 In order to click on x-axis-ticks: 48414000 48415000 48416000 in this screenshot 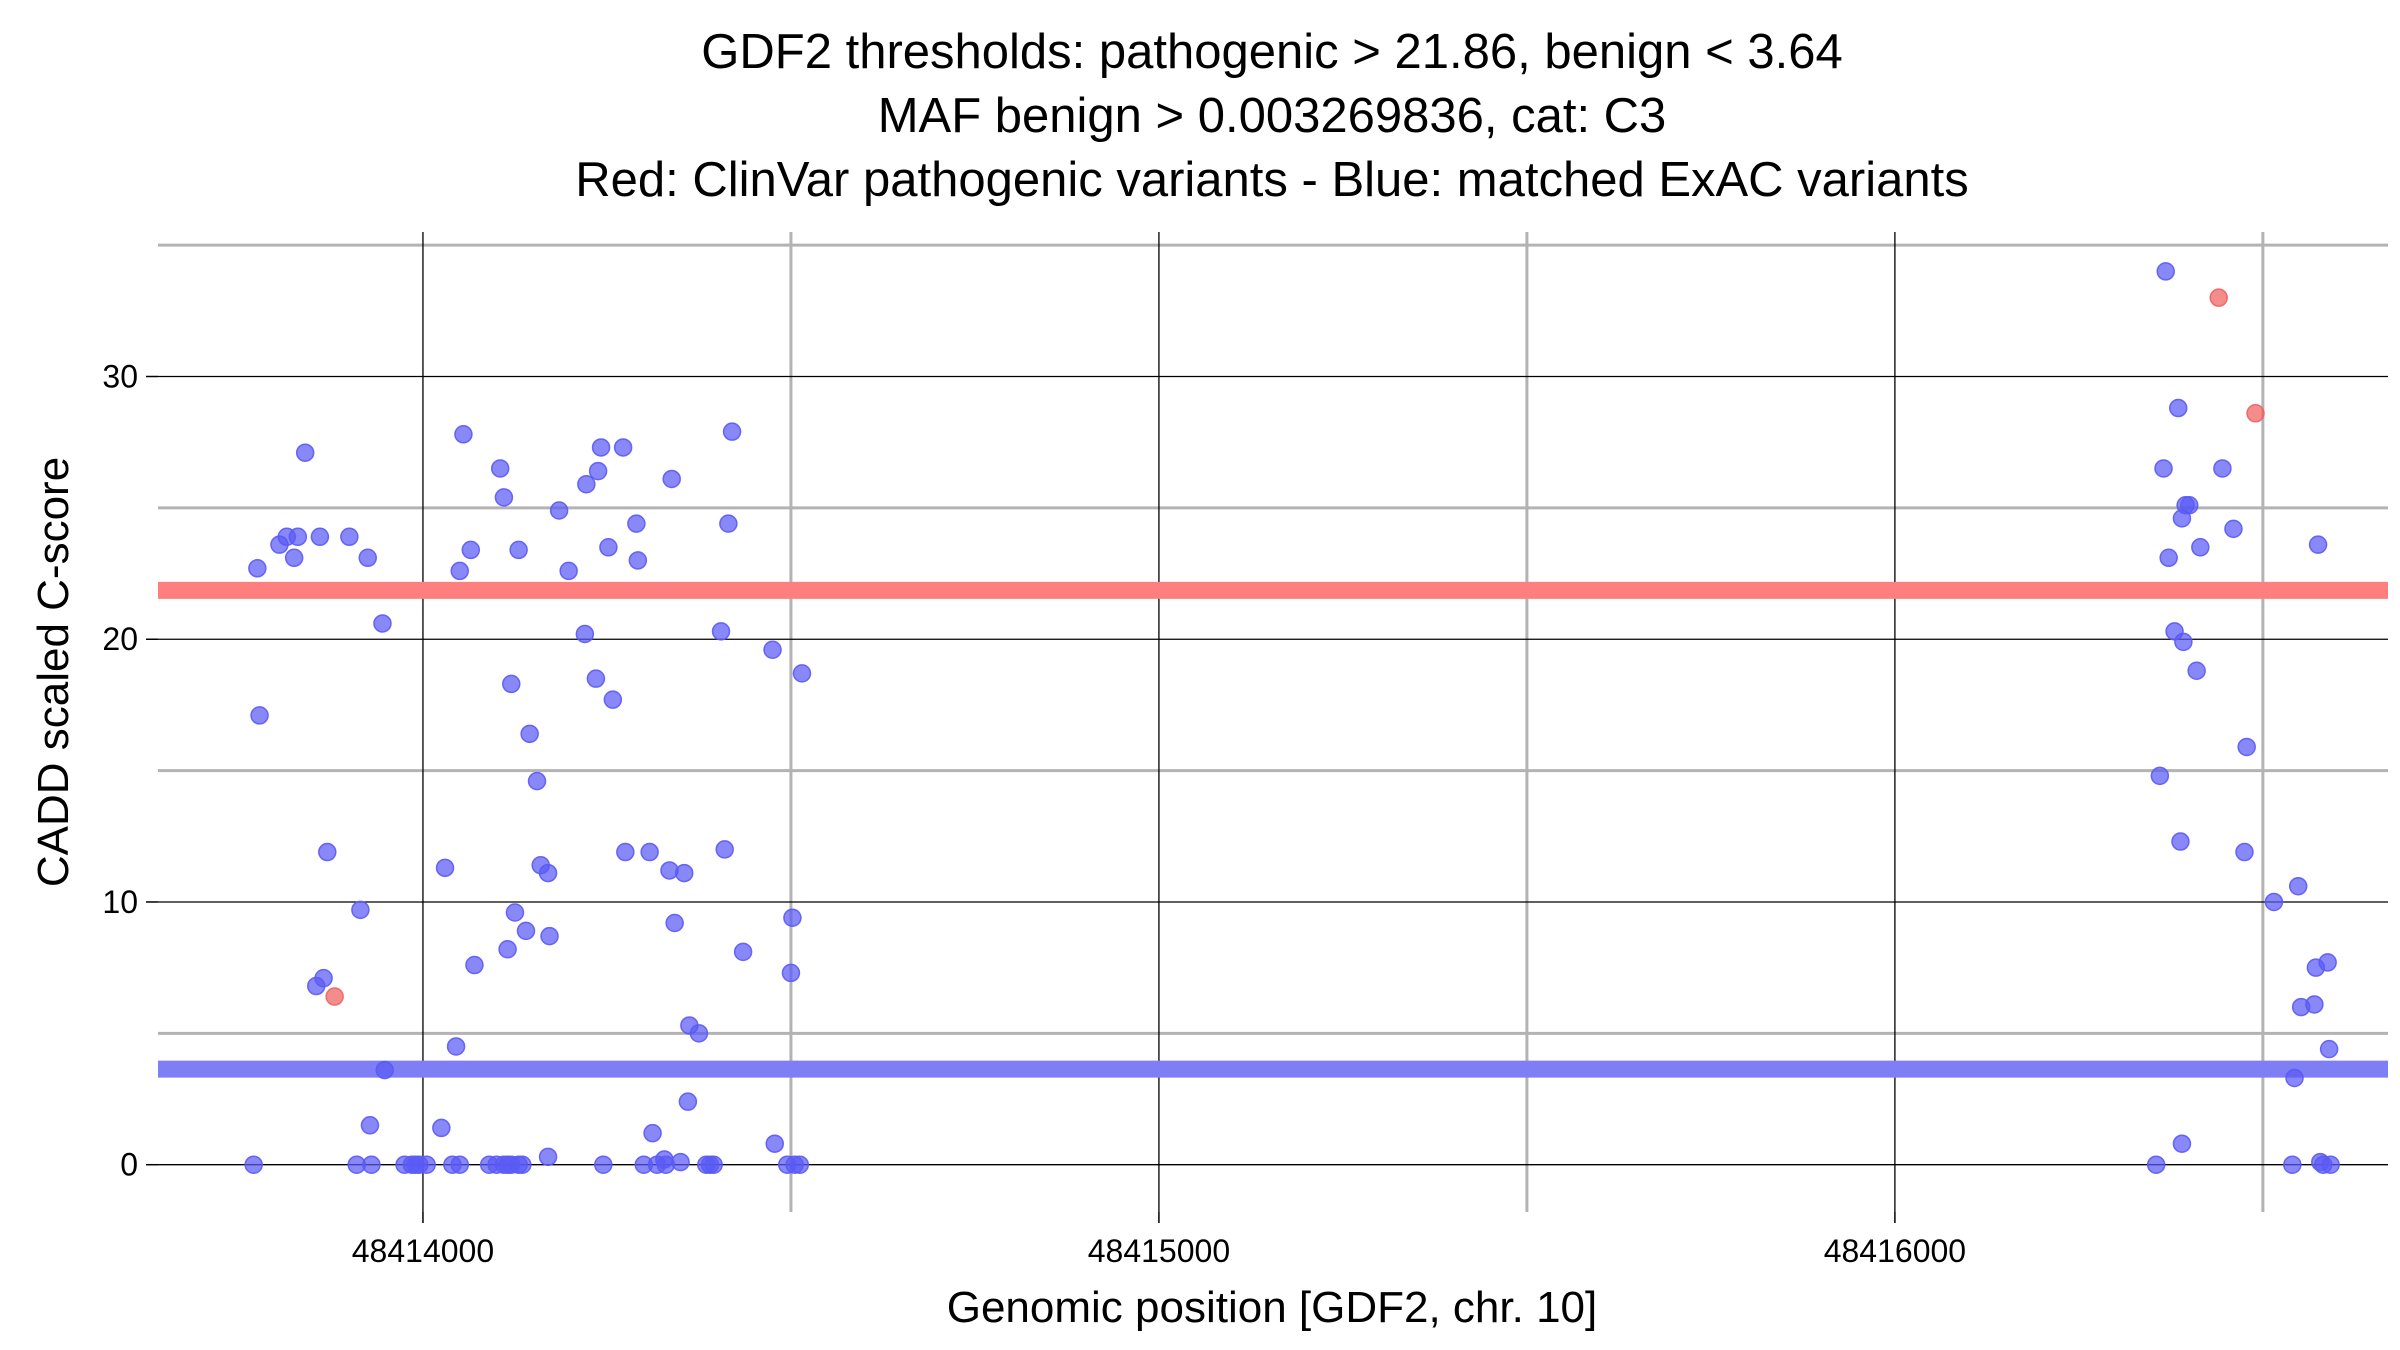, I will do `click(1159, 1240)`.